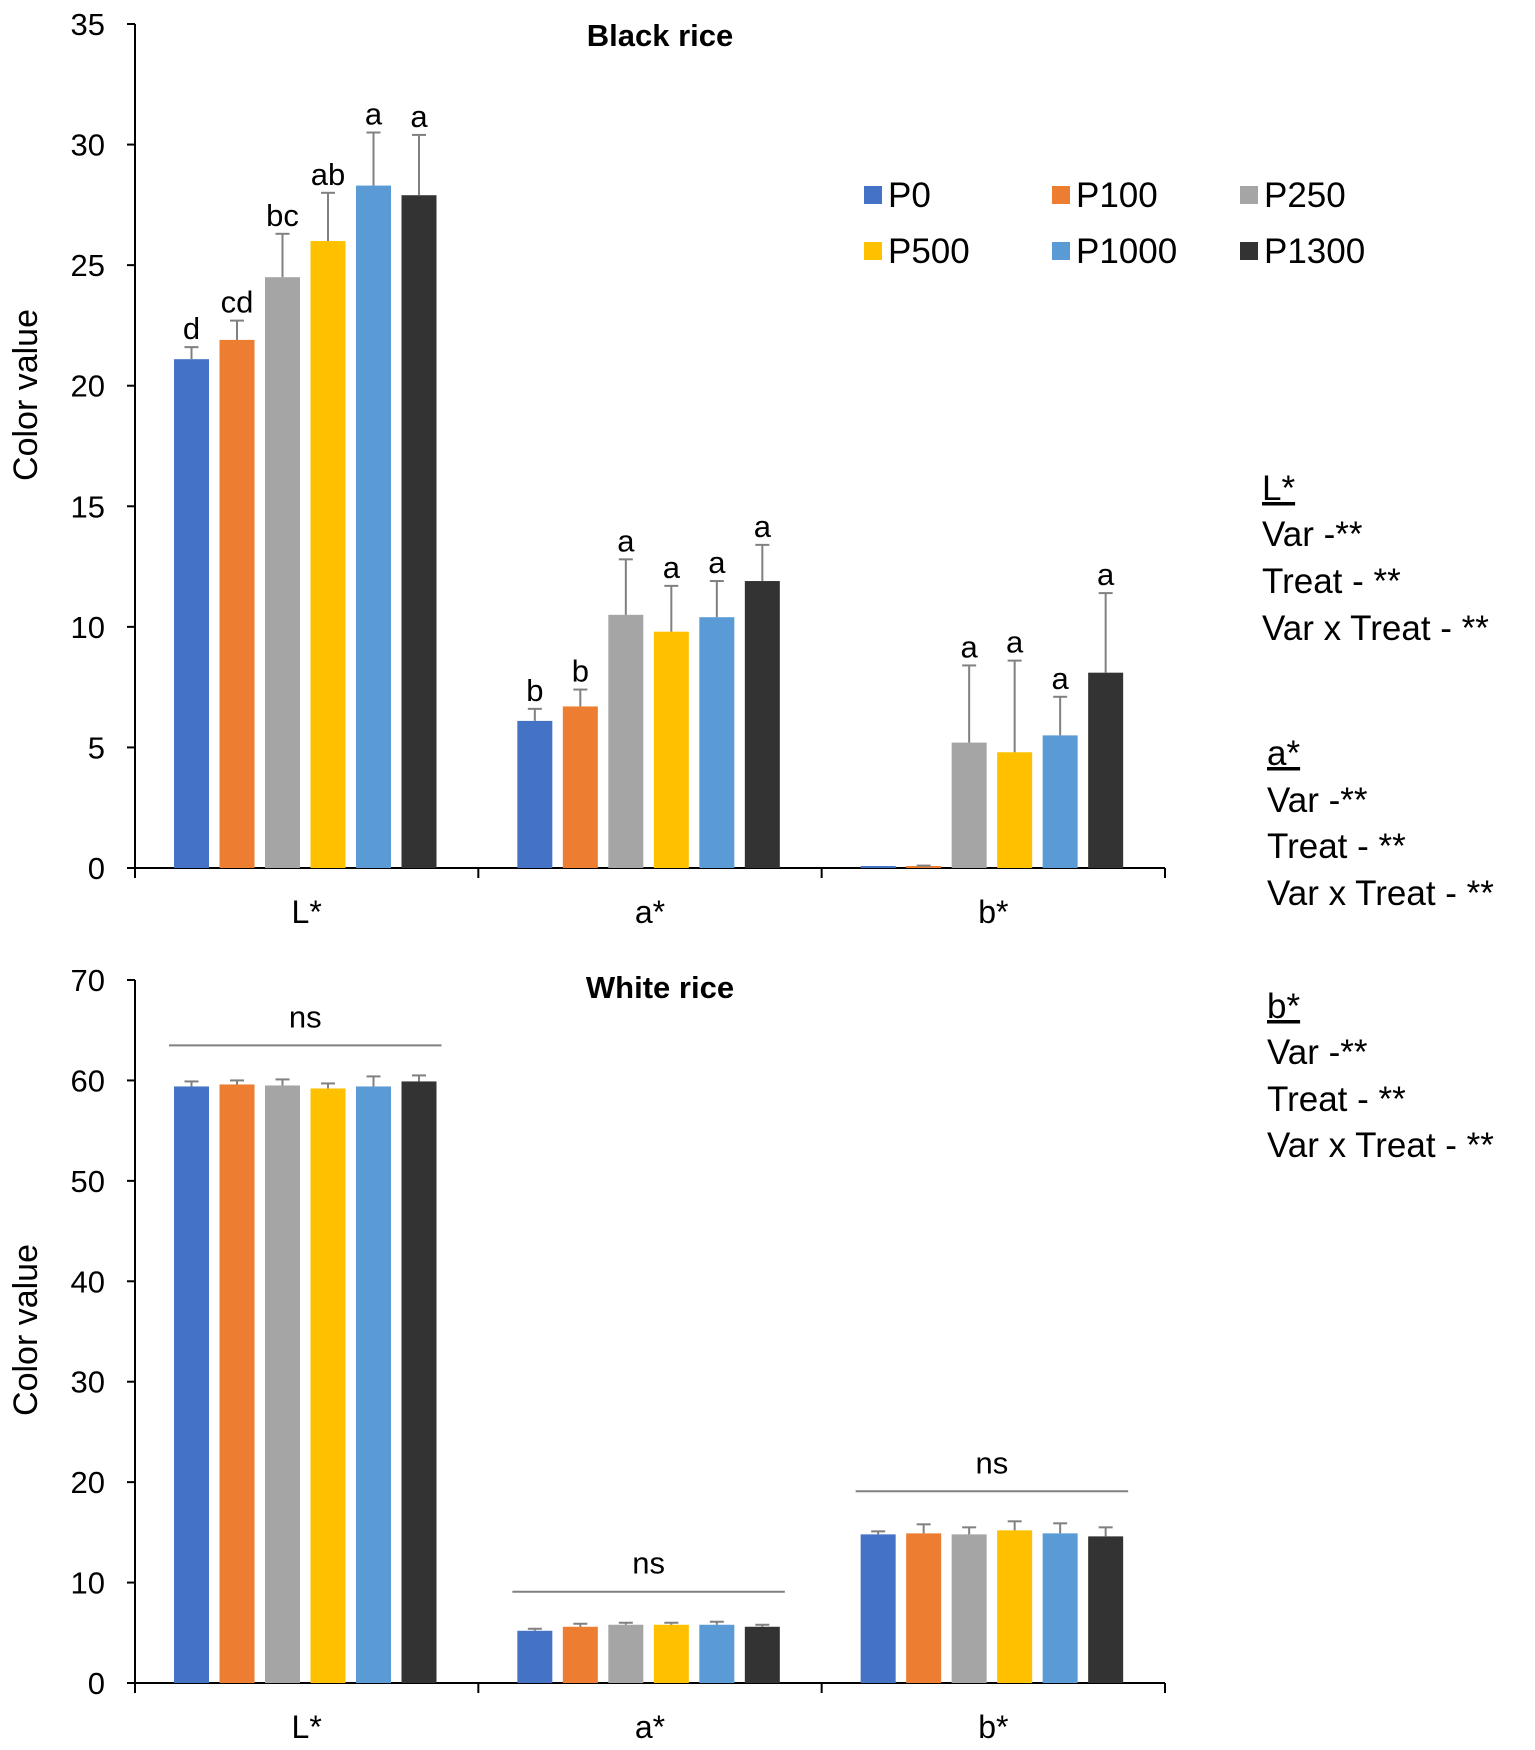 The image size is (1535, 1750). Describe the element at coordinates (26, 1330) in the screenshot. I see `white-rice-y-axis-label: Color value` at that location.